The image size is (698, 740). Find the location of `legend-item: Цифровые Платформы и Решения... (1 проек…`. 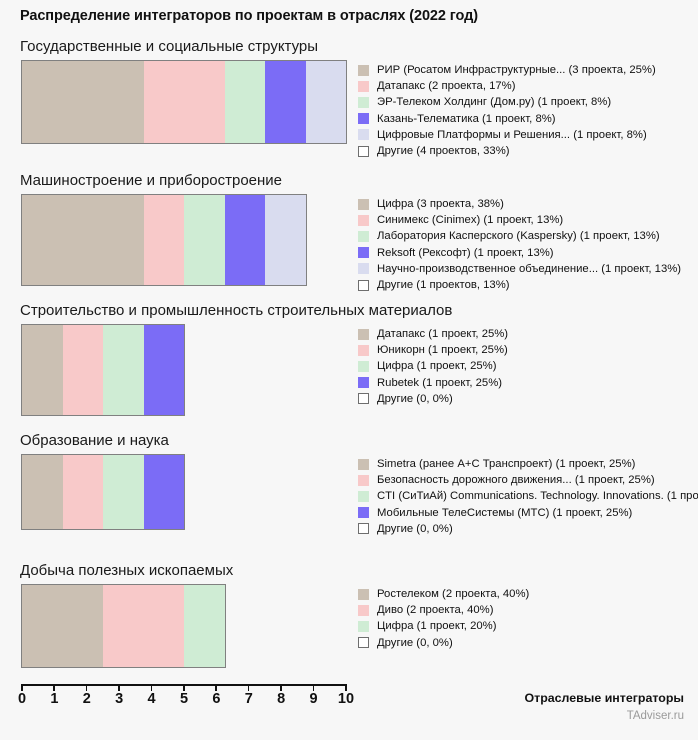

legend-item: Цифровые Платформы и Решения... (1 проек… is located at coordinates (528, 135).